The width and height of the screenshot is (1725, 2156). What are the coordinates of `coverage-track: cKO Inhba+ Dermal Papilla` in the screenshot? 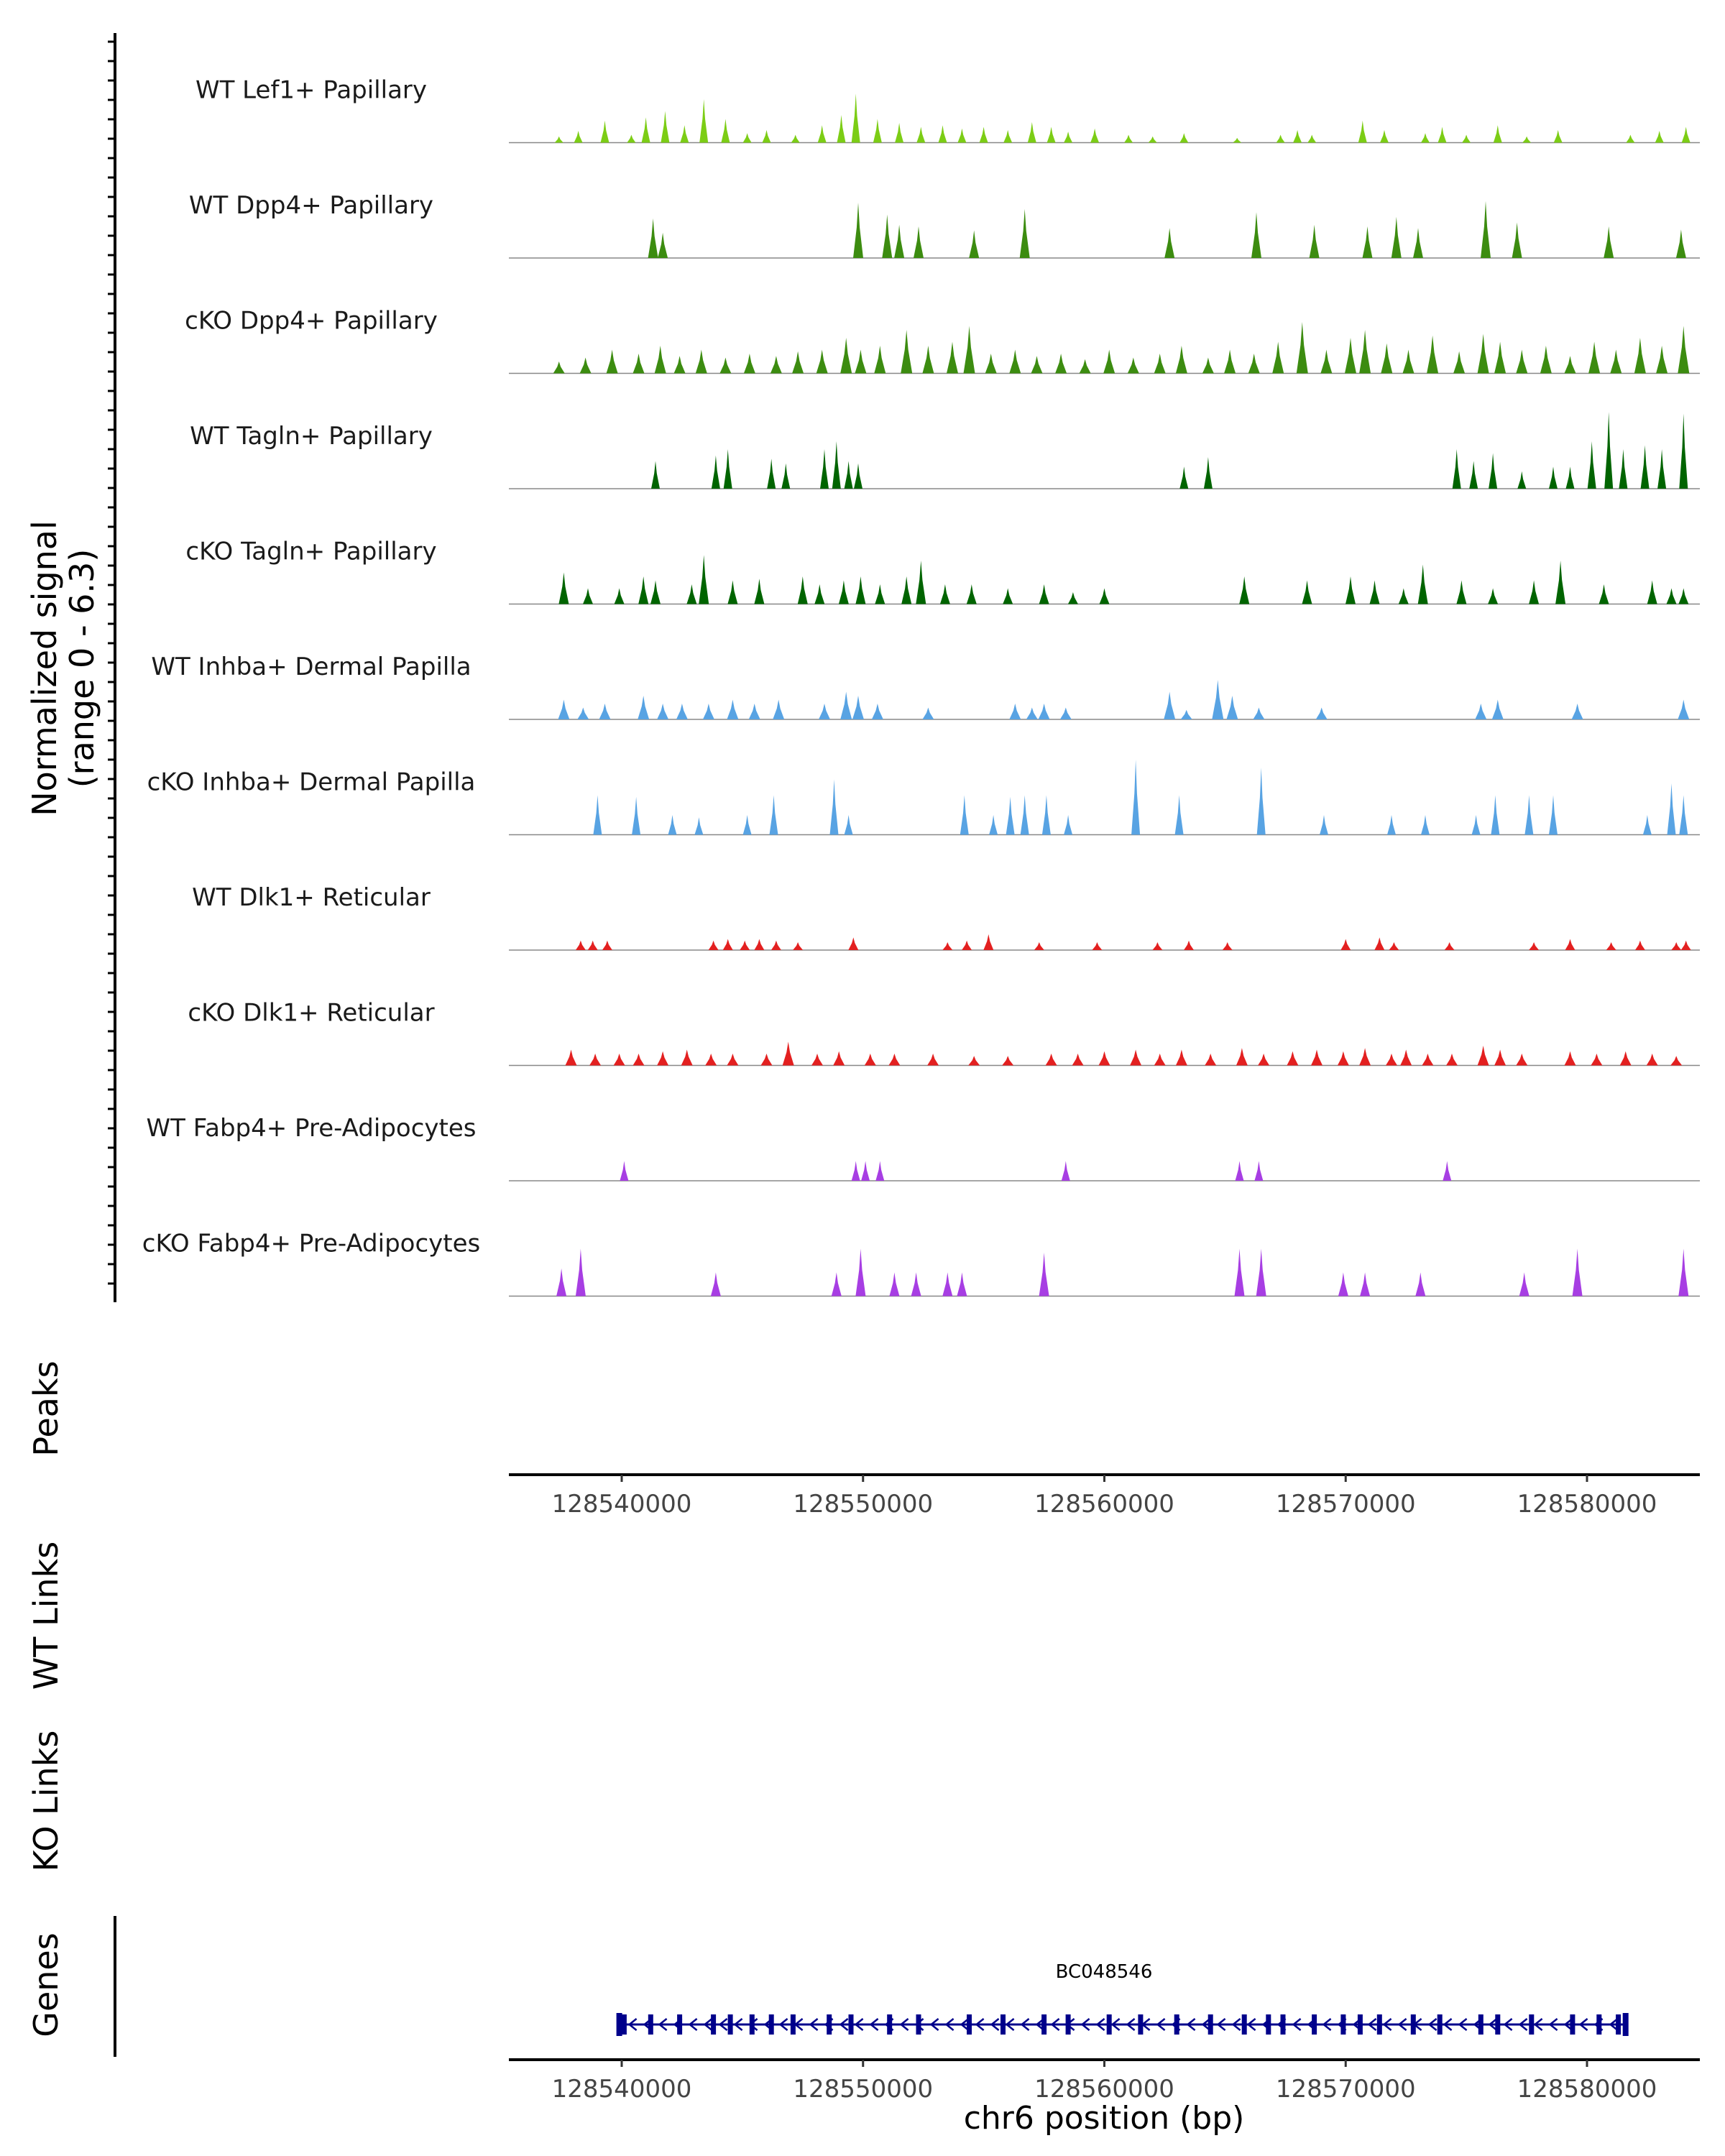 It's located at (923, 798).